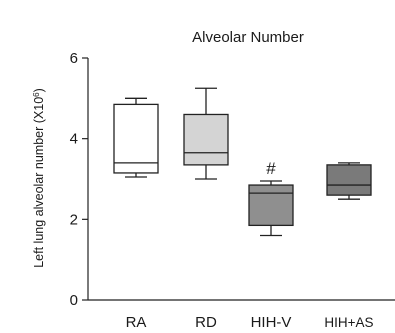 Image resolution: width=395 pixels, height=333 pixels. What do you see at coordinates (271, 322) in the screenshot?
I see `x-tick-label: HIH-V` at bounding box center [271, 322].